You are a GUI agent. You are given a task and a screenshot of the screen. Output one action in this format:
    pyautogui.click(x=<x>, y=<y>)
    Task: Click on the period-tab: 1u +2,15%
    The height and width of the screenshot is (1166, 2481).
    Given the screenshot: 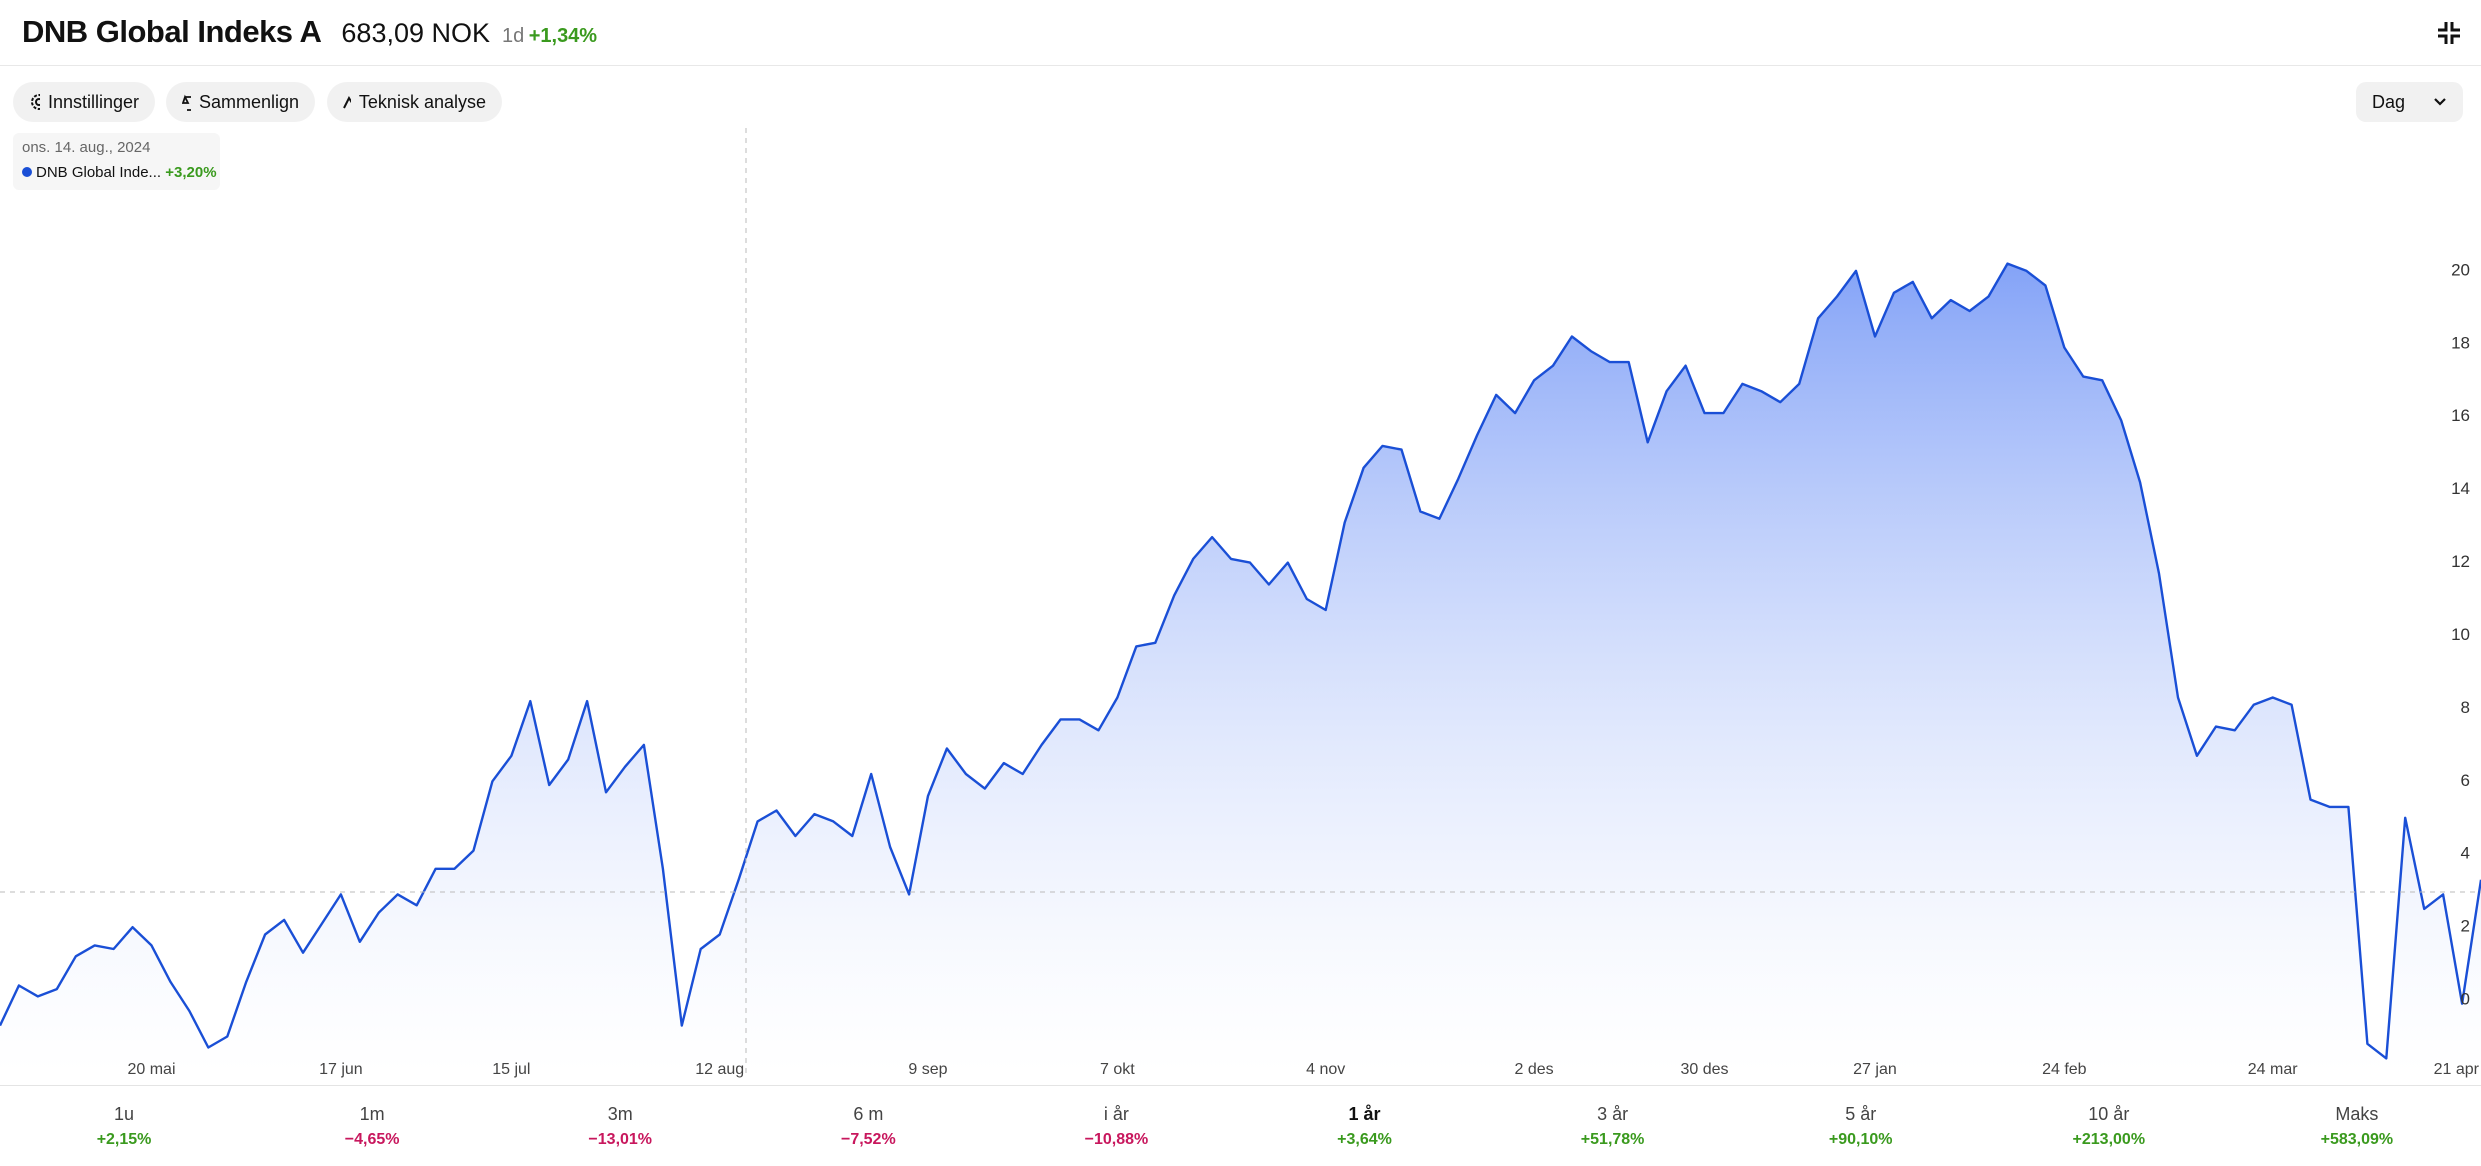 What is the action you would take?
    pyautogui.click(x=124, y=1126)
    